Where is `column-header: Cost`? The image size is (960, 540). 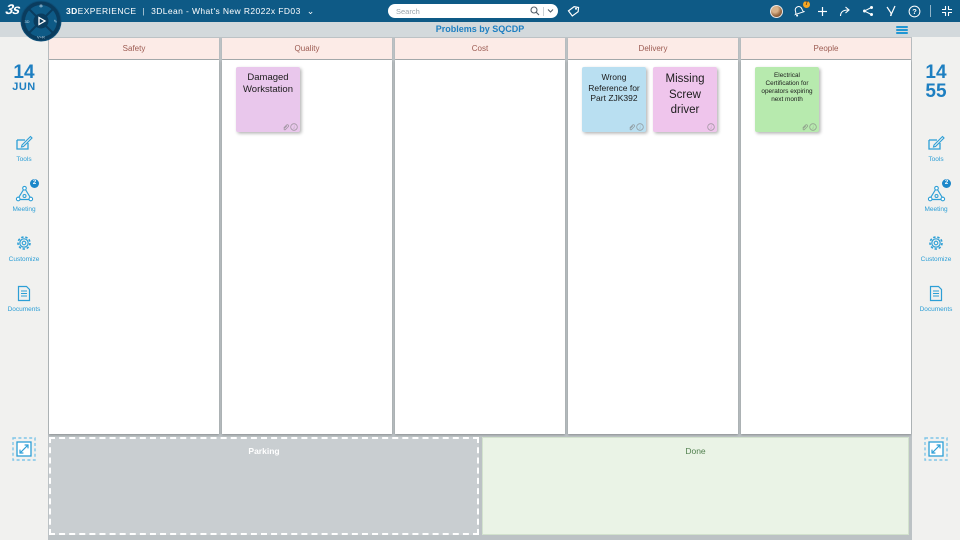 column-header: Cost is located at coordinates (480, 48).